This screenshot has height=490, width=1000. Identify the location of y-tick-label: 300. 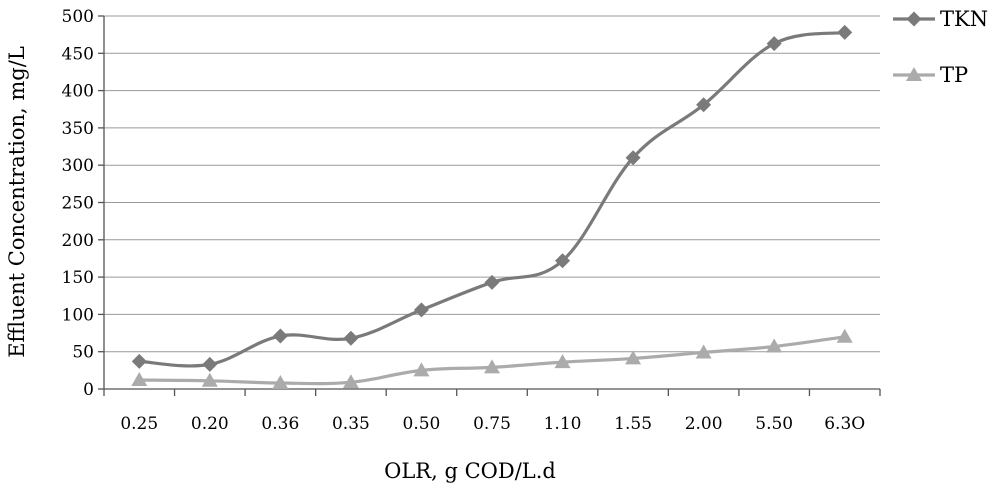
(78, 166).